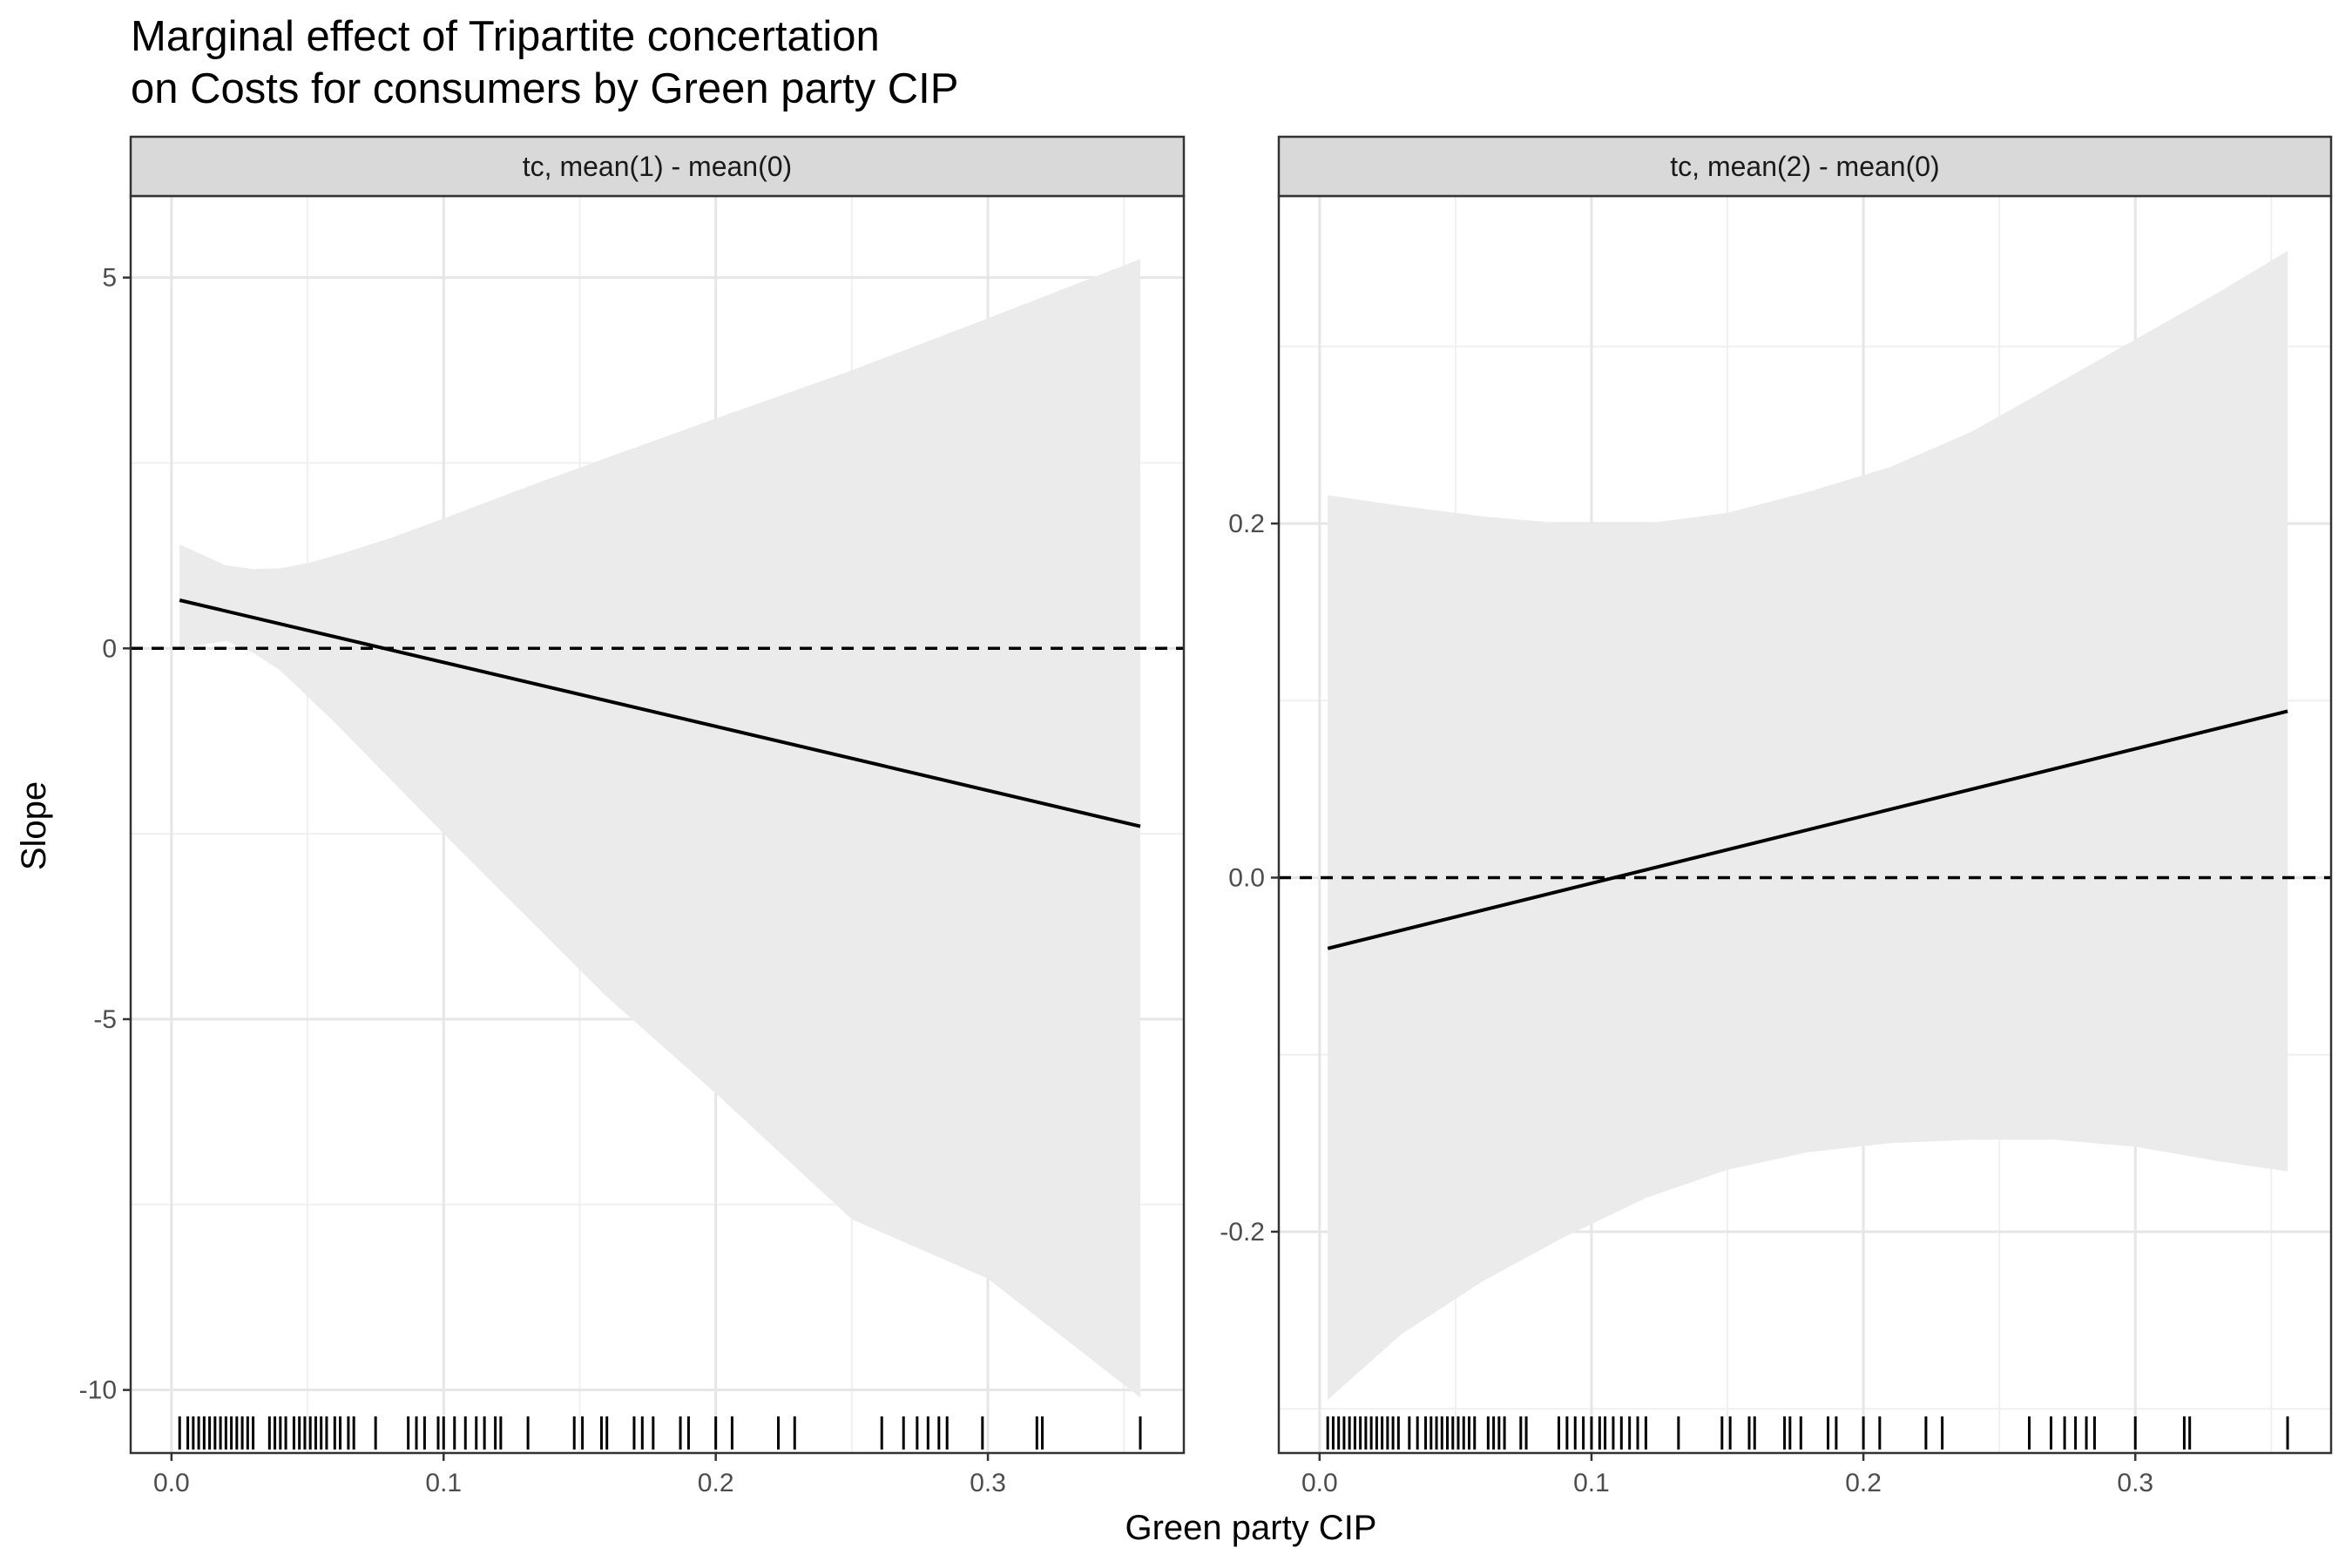 This screenshot has height=1568, width=2352. What do you see at coordinates (1246, 524) in the screenshot?
I see `y-tick-label: 0.2` at bounding box center [1246, 524].